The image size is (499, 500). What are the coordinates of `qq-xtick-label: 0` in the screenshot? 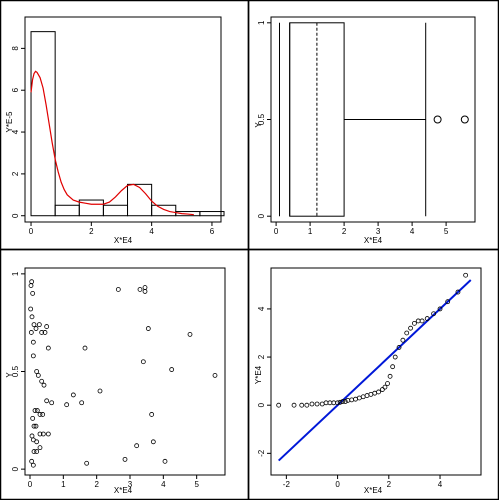 It's located at (337, 484).